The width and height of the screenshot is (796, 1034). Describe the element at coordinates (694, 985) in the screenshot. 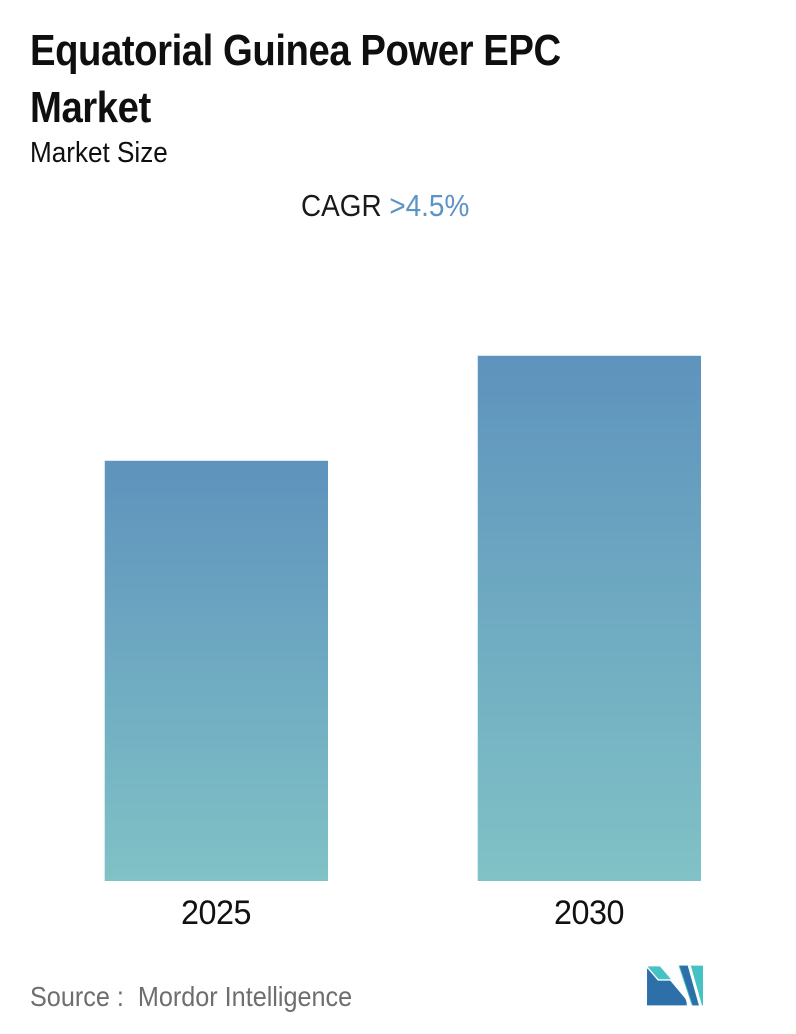

I see `logo-inner-white-slash` at that location.